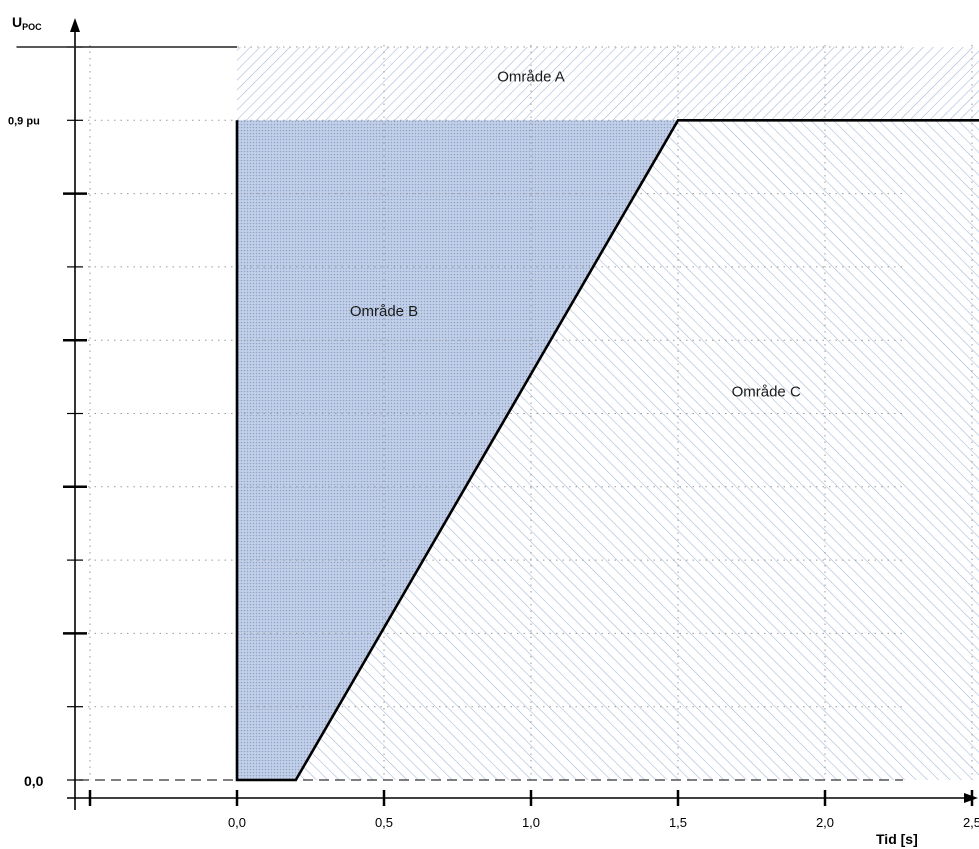 This screenshot has width=979, height=849. I want to click on region-b-label: Område B, so click(384, 311).